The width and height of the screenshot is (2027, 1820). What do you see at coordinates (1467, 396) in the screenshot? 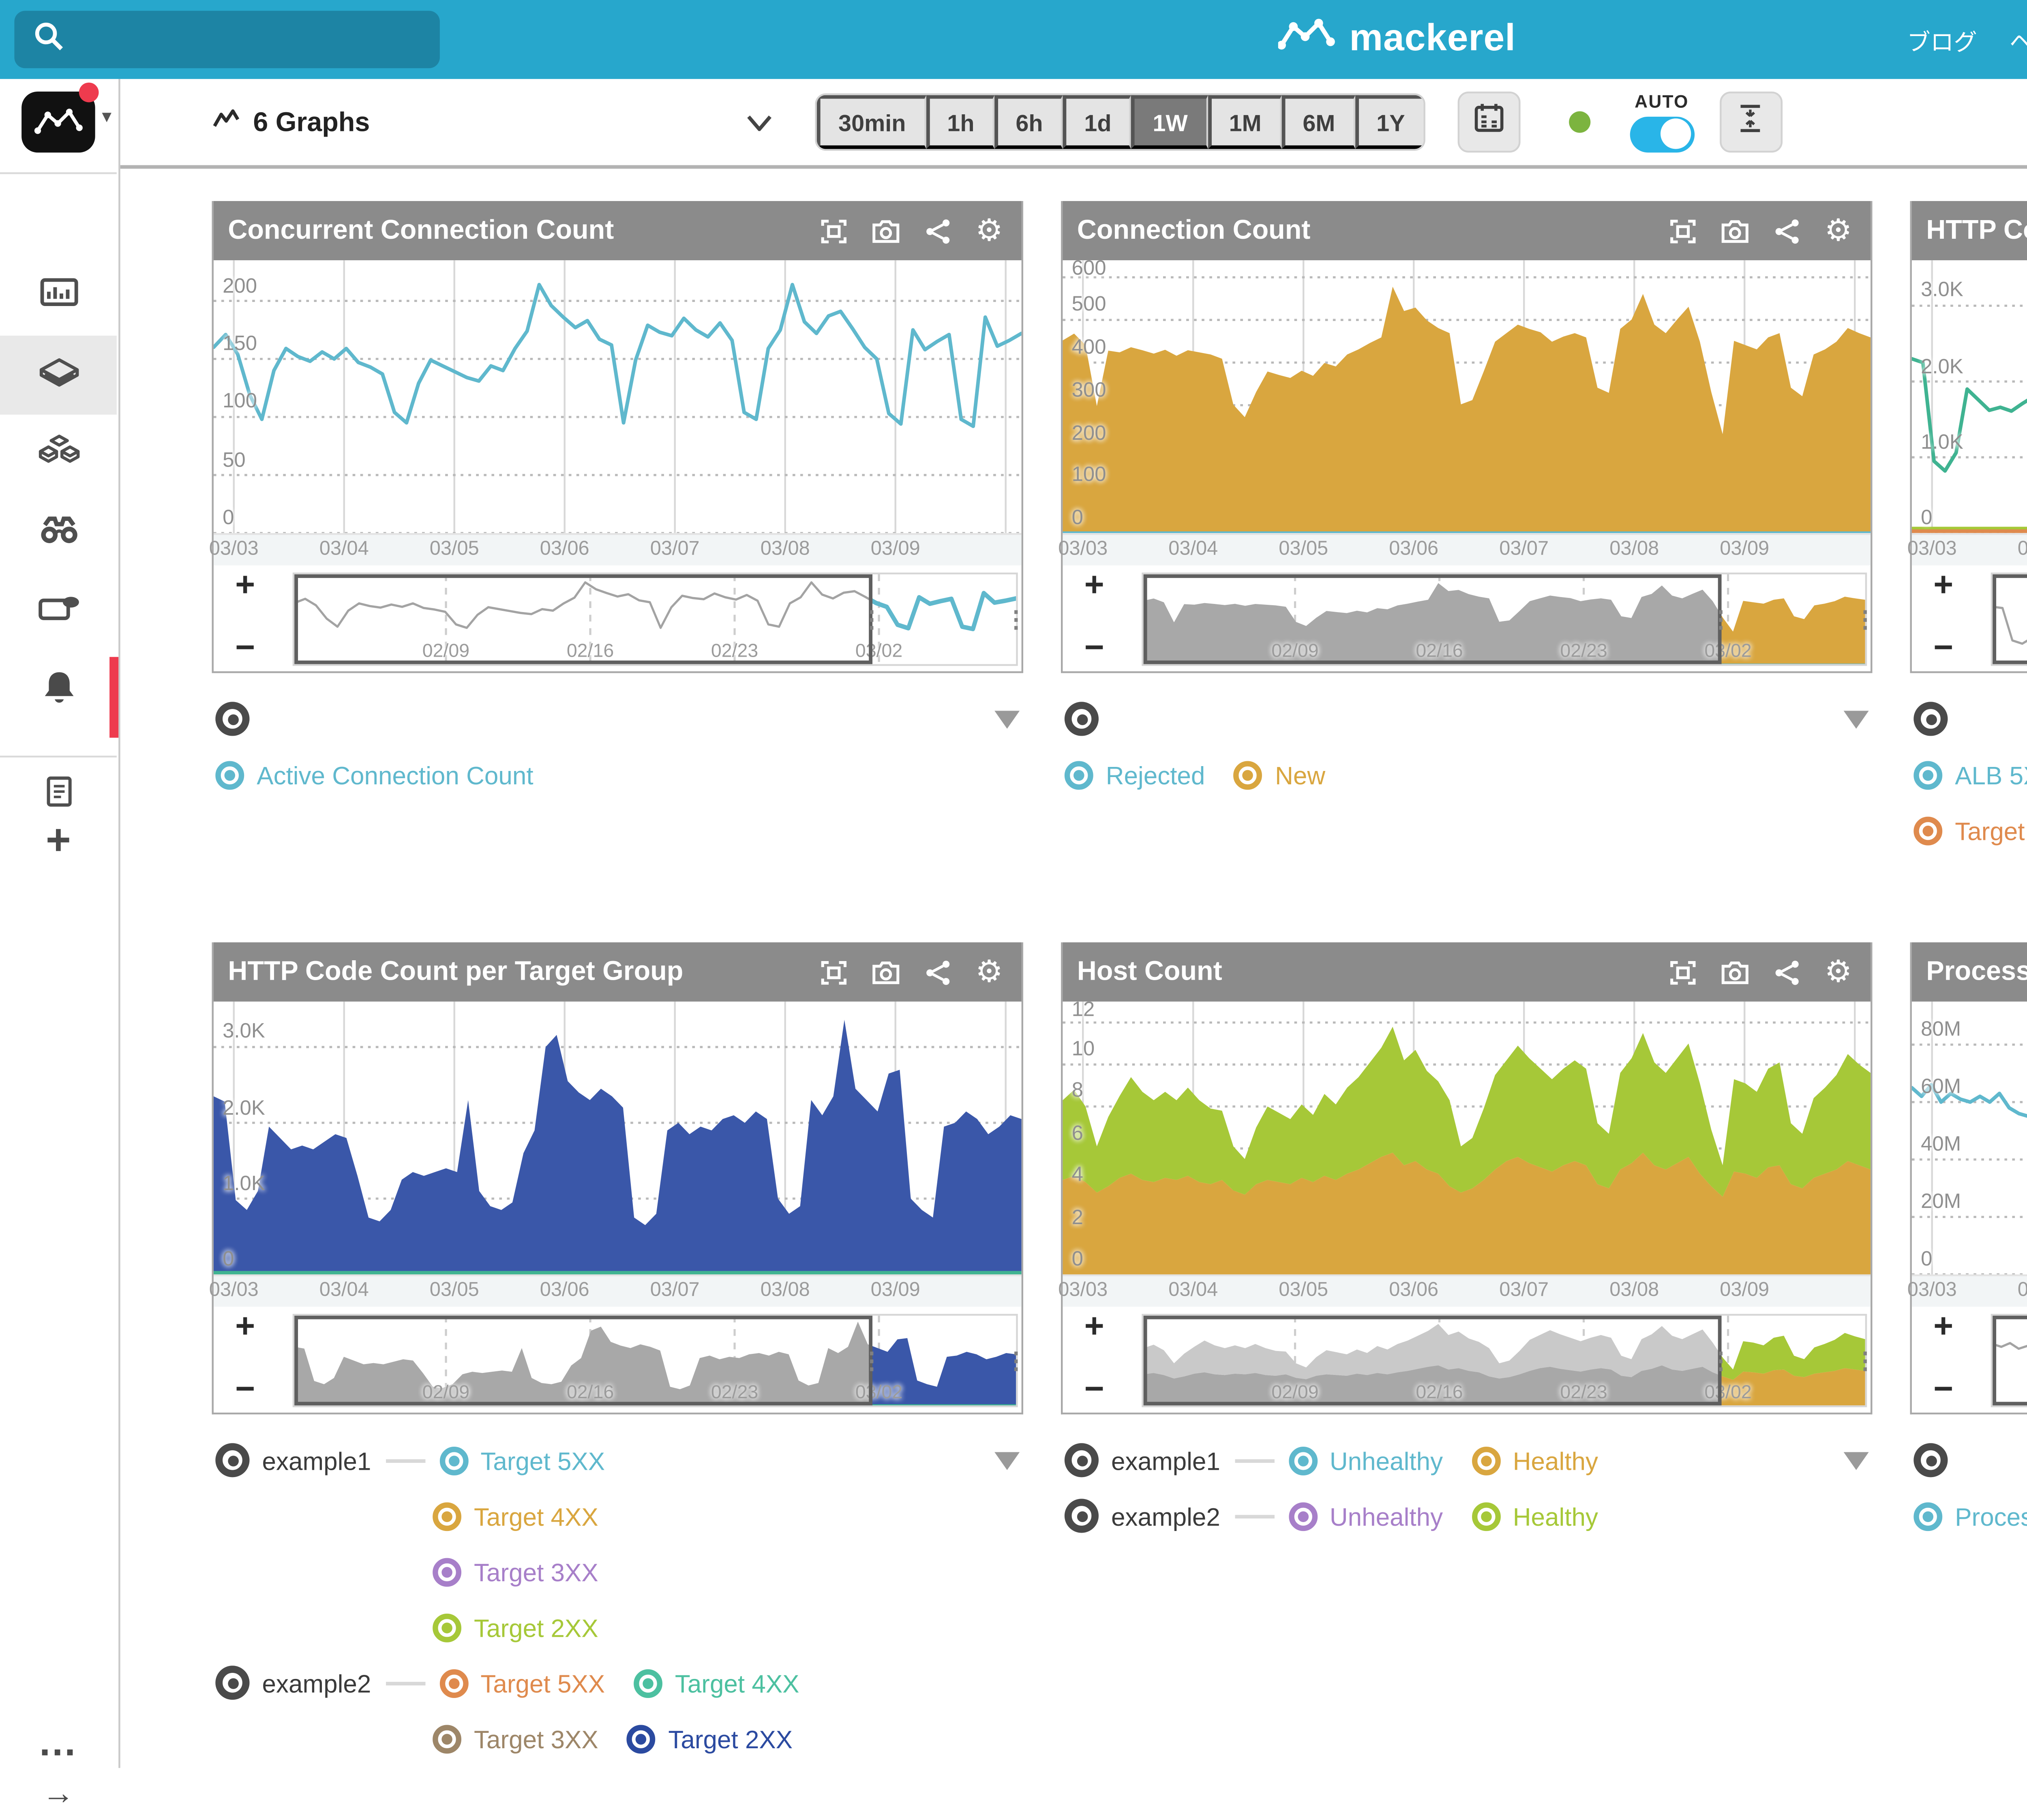
I see `graph-plot: 0 100 200 300 400 500 600` at bounding box center [1467, 396].